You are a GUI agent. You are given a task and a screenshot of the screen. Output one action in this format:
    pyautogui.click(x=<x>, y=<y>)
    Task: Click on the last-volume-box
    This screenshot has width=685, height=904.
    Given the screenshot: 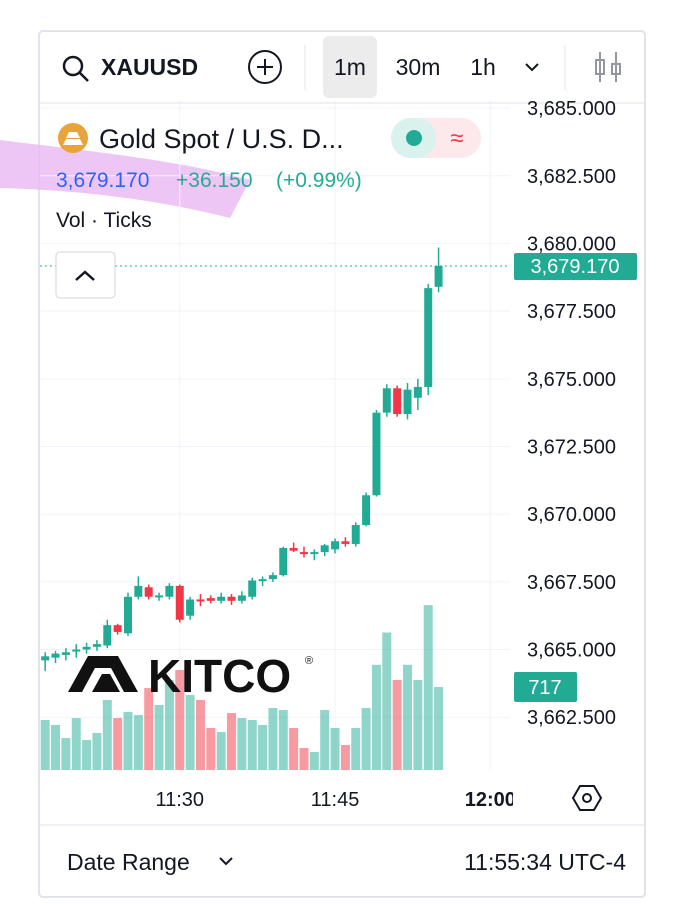 What is the action you would take?
    pyautogui.click(x=545, y=687)
    